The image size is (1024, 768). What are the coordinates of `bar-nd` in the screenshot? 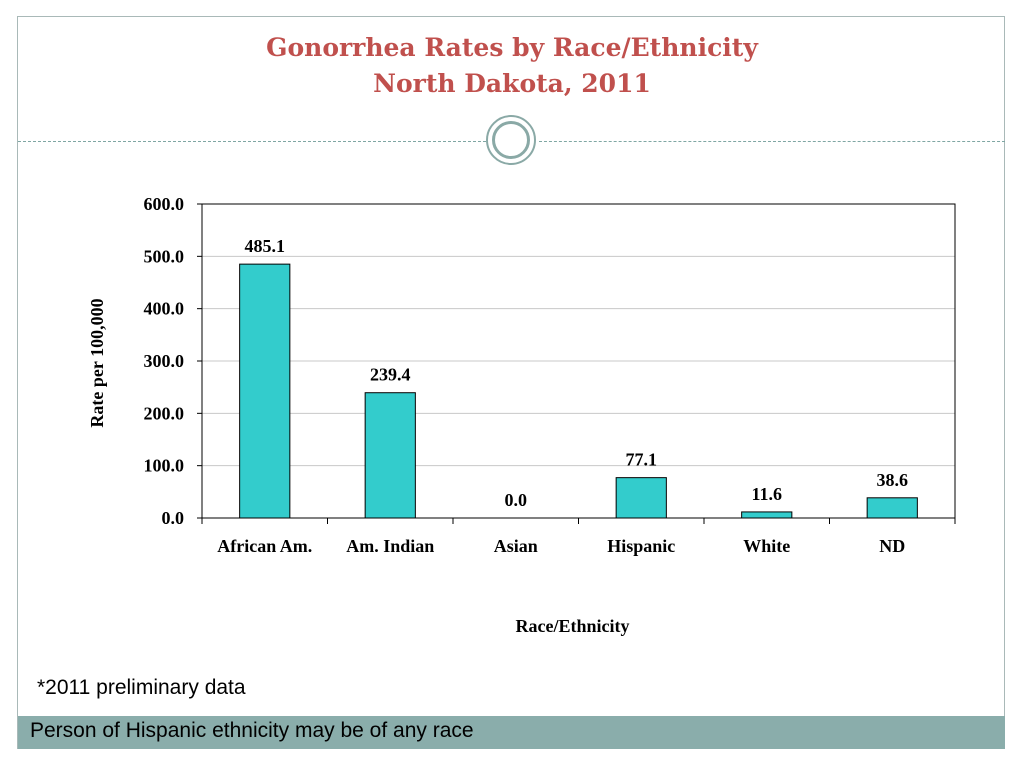 It's located at (892, 508).